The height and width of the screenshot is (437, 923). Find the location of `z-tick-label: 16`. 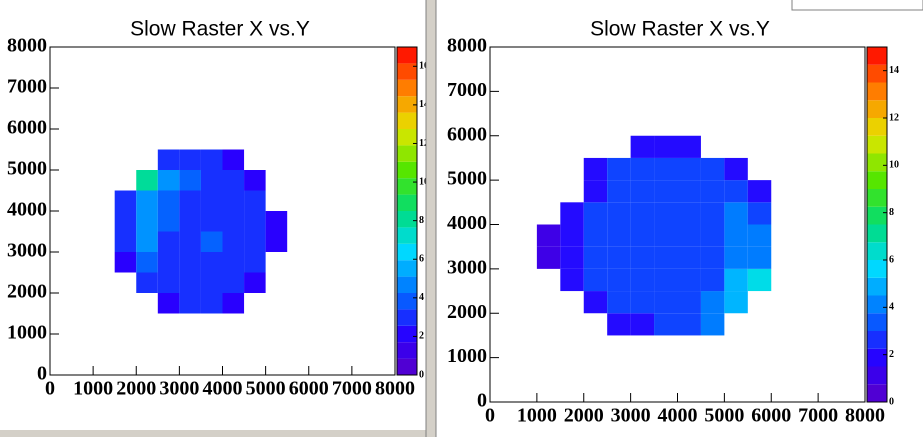

z-tick-label: 16 is located at coordinates (424, 66).